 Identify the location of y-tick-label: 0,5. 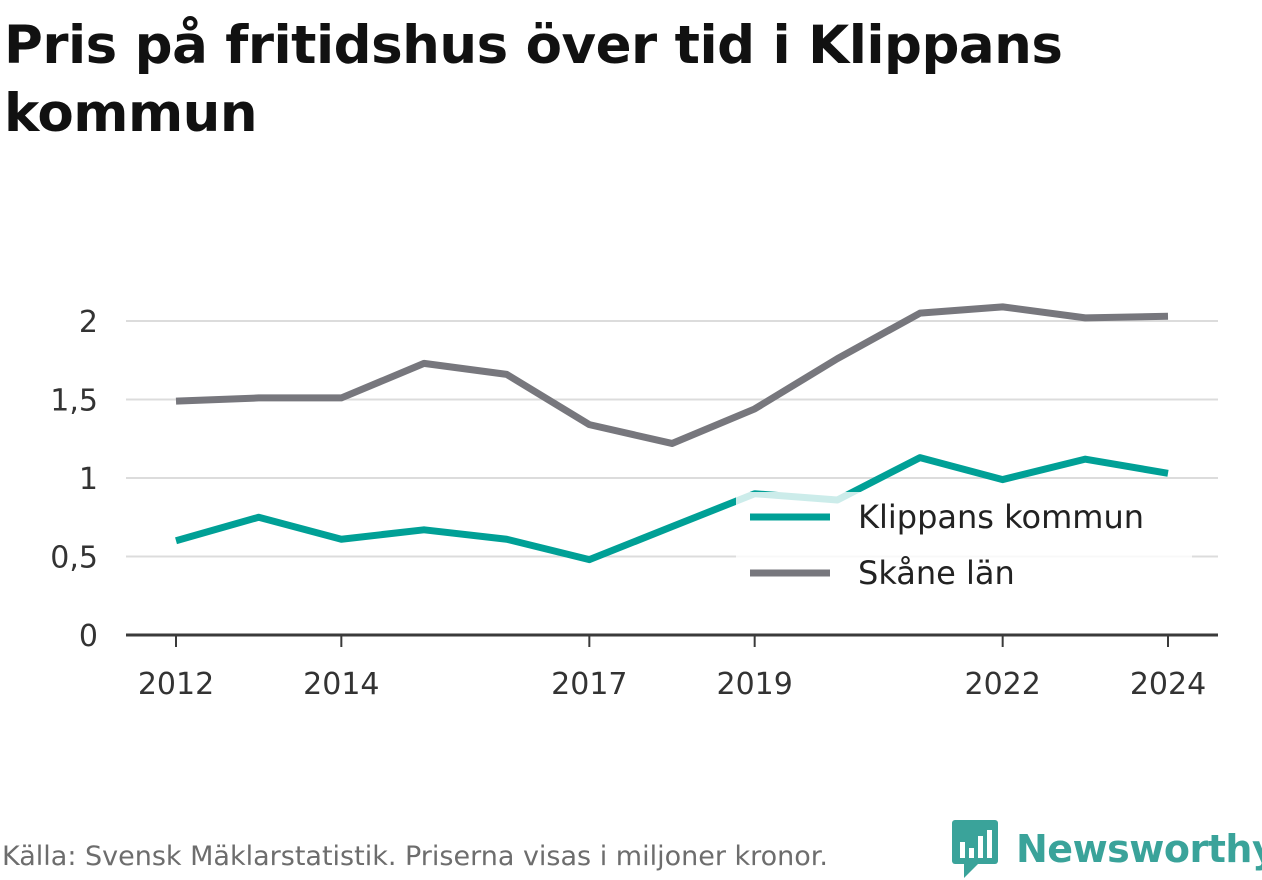
(74, 558).